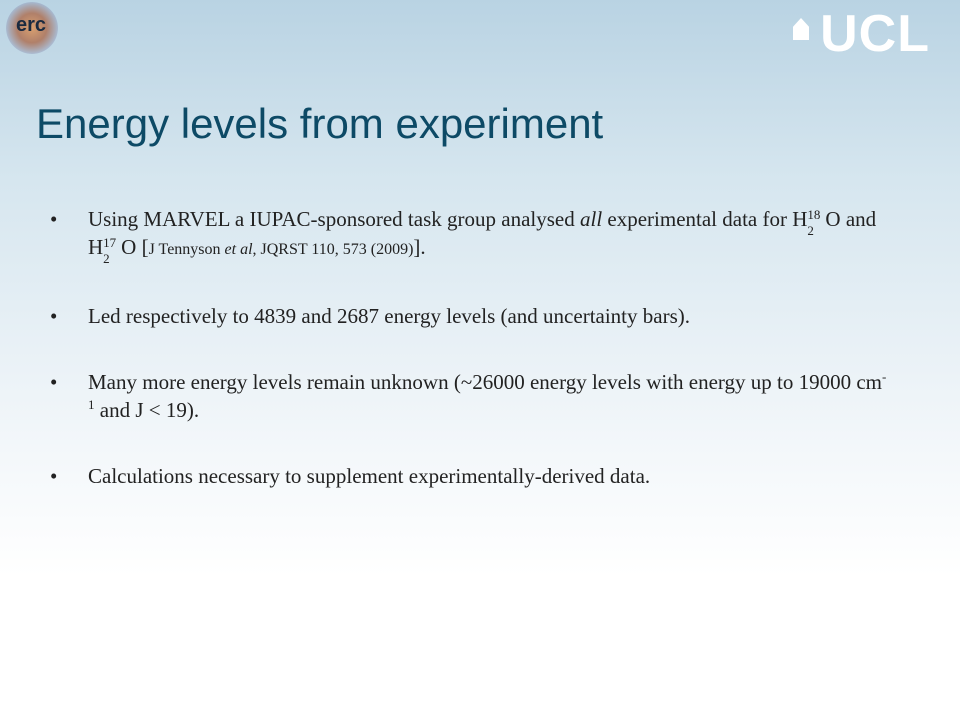  What do you see at coordinates (482, 233) in the screenshot?
I see `text: O and H` at bounding box center [482, 233].